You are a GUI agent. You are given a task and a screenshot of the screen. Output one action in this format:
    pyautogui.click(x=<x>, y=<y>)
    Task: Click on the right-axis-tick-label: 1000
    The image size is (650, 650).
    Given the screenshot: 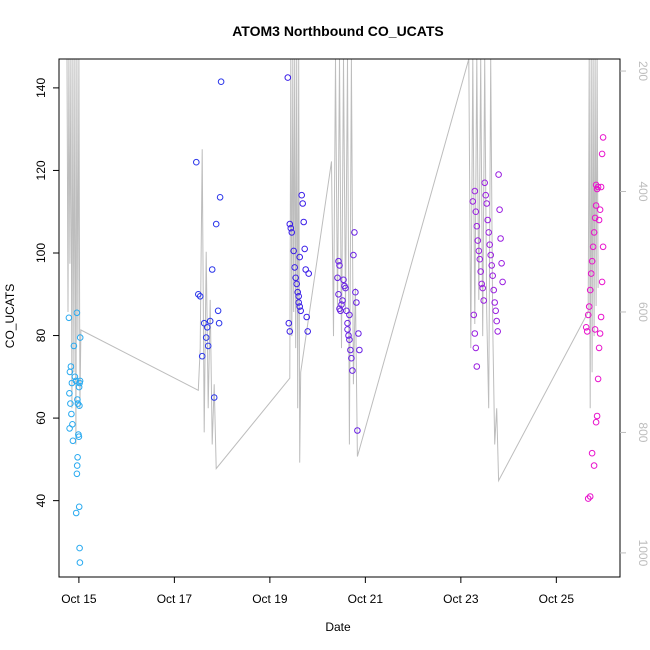 What is the action you would take?
    pyautogui.click(x=643, y=553)
    